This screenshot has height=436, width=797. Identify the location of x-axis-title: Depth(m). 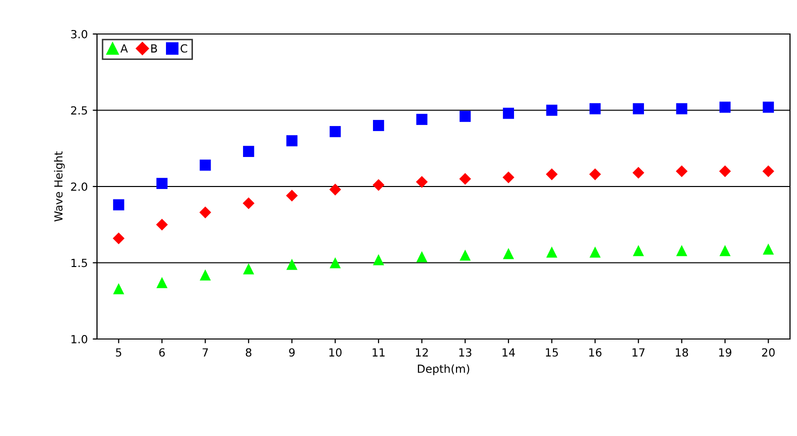
(444, 370).